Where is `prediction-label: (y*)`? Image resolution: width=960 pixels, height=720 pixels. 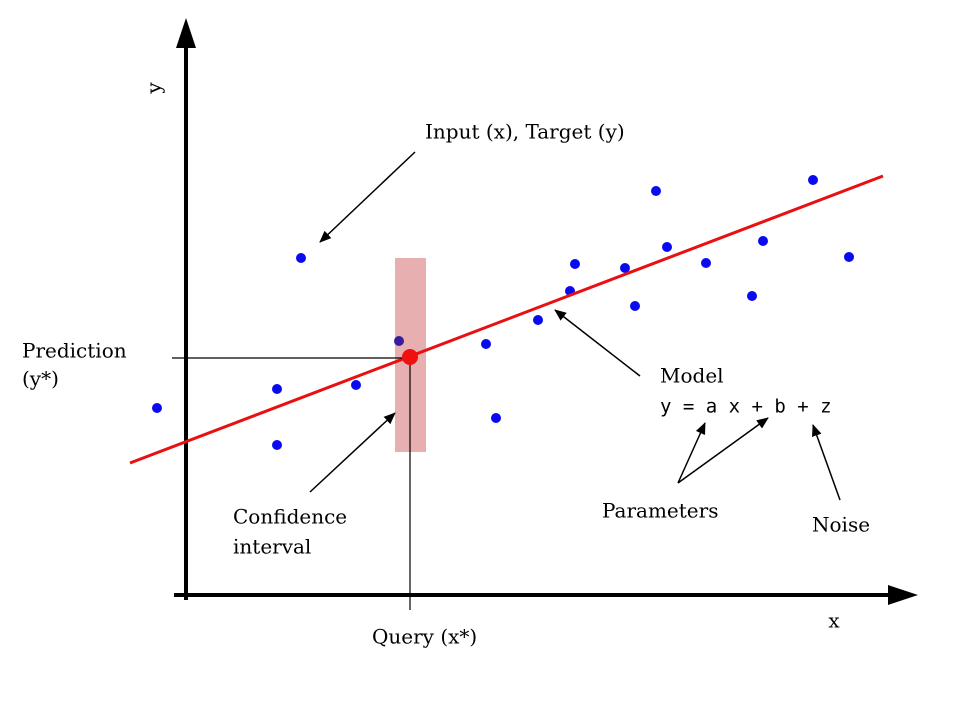
prediction-label: (y*) is located at coordinates (40, 379).